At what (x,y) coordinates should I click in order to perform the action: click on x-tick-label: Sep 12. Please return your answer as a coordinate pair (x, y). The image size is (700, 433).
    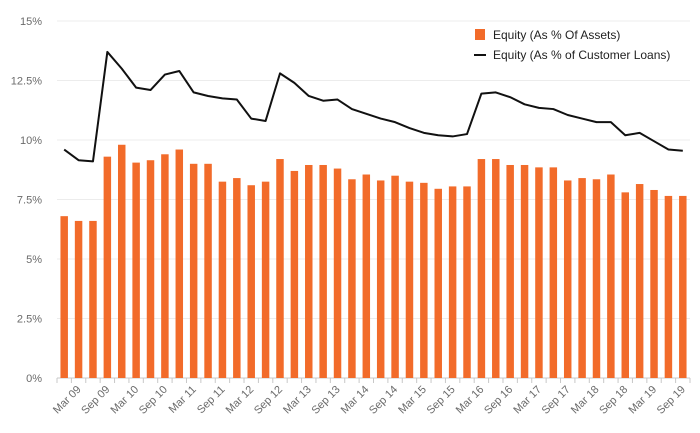
    Looking at the image, I should click on (268, 400).